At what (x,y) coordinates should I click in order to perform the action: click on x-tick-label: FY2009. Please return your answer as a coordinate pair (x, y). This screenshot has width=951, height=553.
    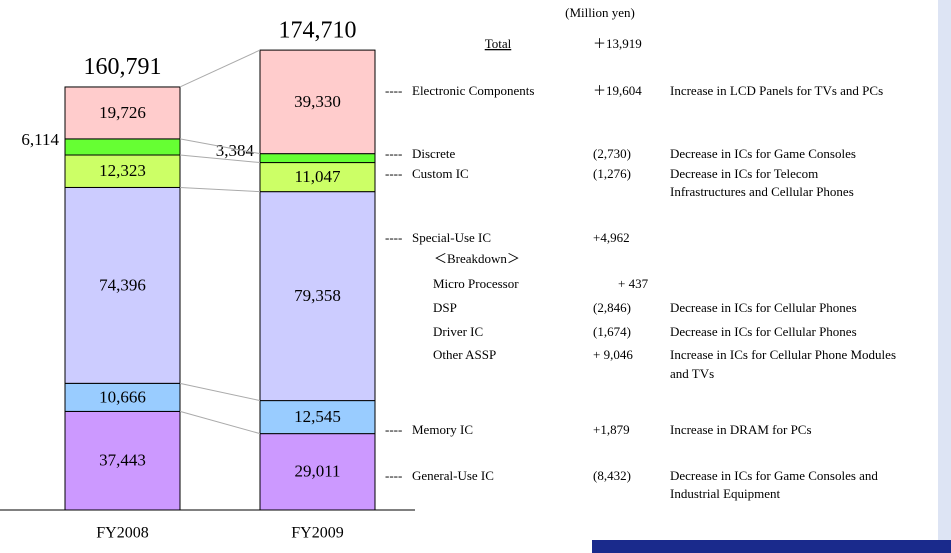
    Looking at the image, I should click on (317, 533).